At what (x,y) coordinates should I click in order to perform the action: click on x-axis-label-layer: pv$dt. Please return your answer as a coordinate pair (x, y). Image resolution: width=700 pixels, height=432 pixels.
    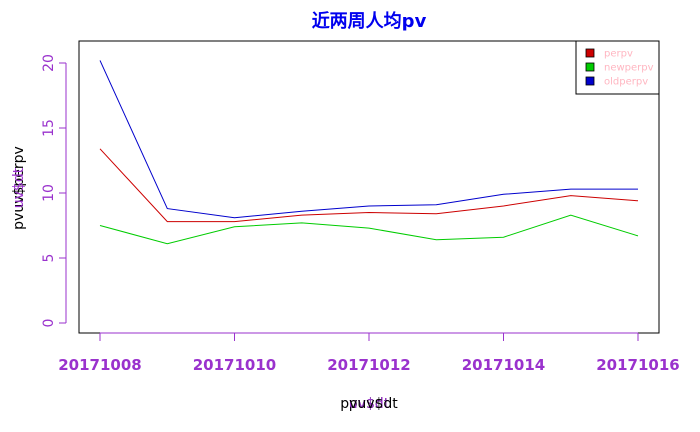
    Looking at the image, I should click on (369, 404).